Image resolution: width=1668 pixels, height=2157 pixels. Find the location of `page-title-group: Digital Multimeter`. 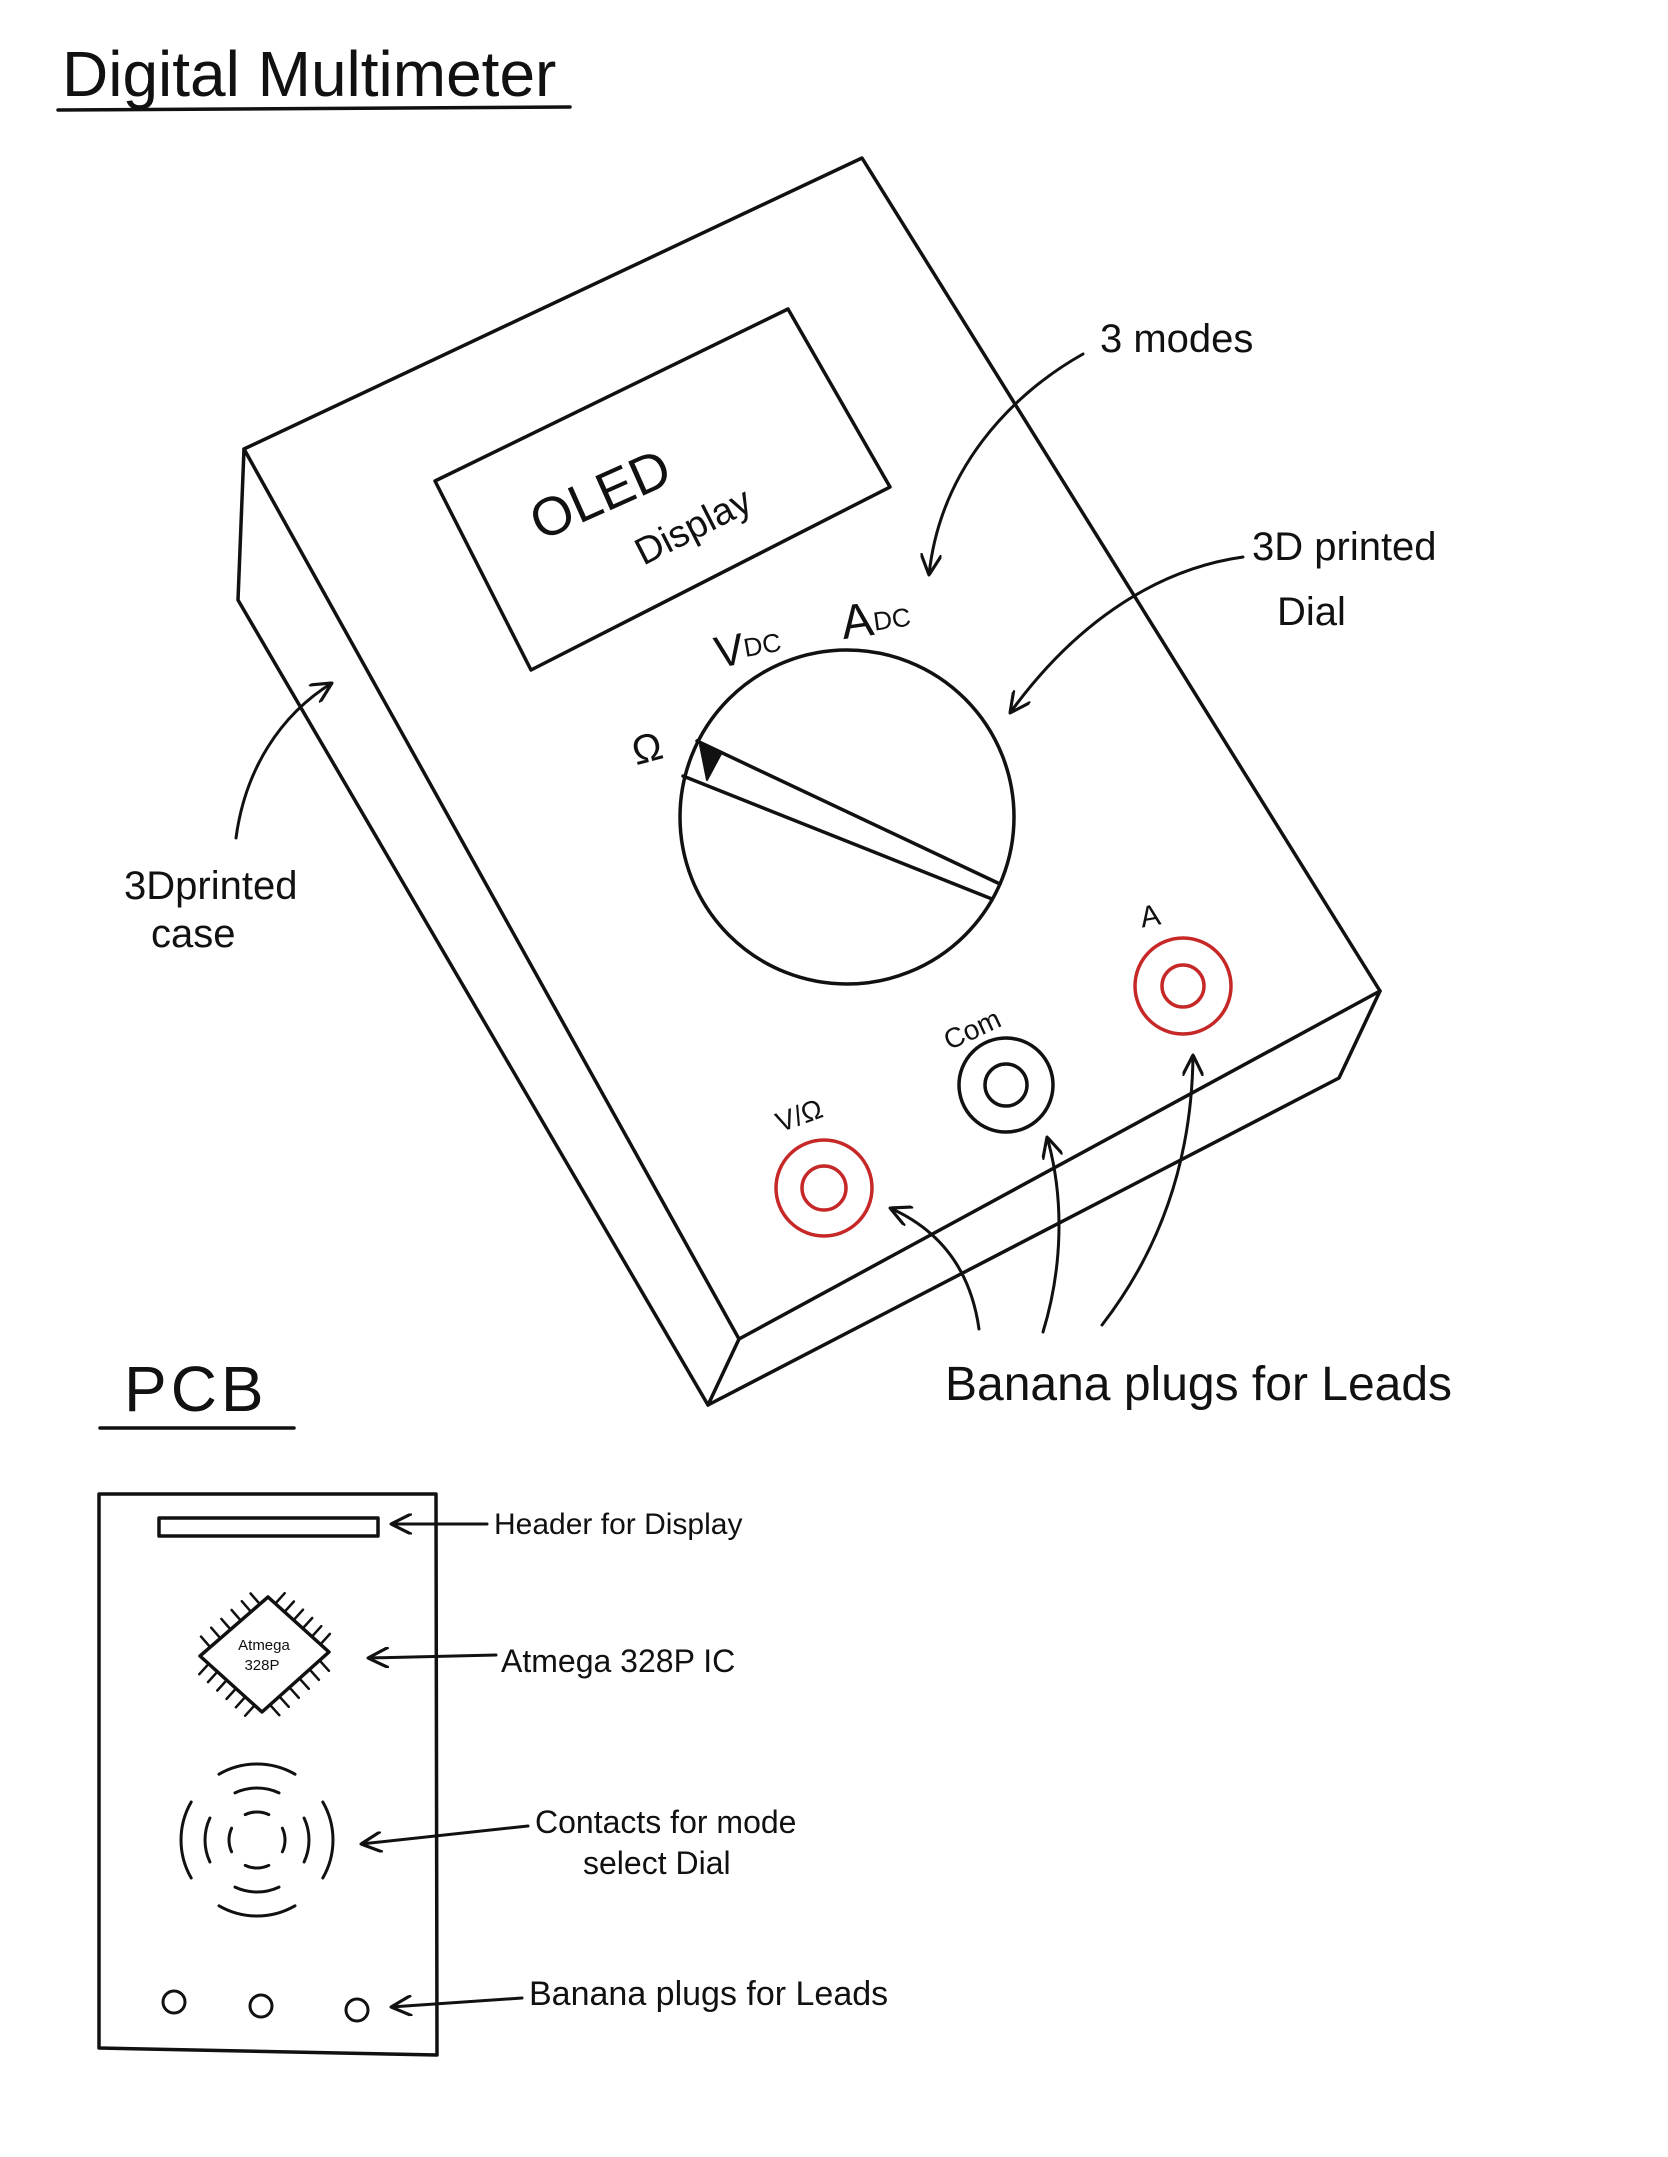

page-title-group: Digital Multimeter is located at coordinates (314, 75).